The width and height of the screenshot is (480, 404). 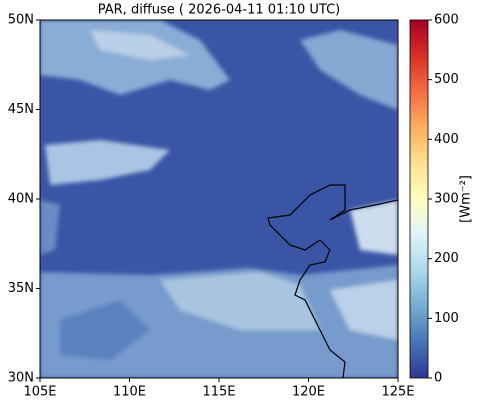 What do you see at coordinates (446, 318) in the screenshot?
I see `colorbar-tick-label: 100` at bounding box center [446, 318].